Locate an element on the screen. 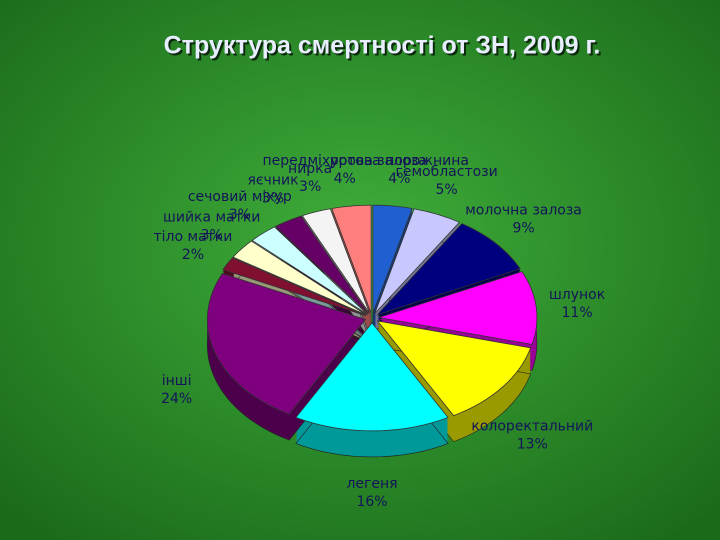 Image resolution: width=720 pixels, height=540 pixels. slice-label: передміхурова залоза is located at coordinates (345, 161).